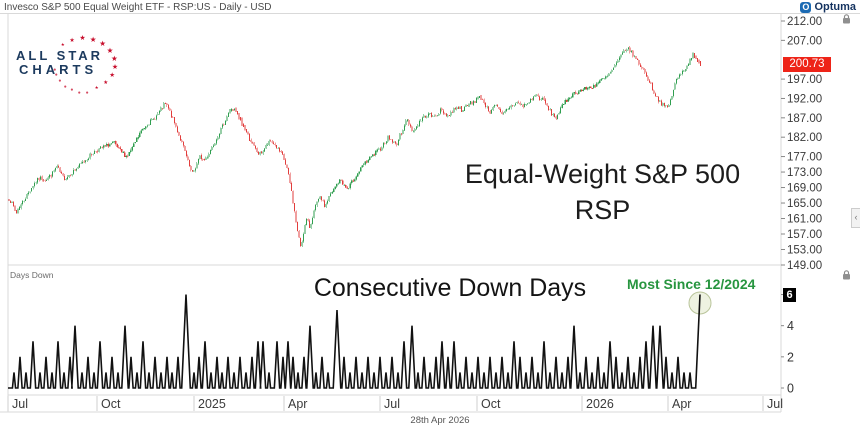 The height and width of the screenshot is (435, 860). Describe the element at coordinates (804, 266) in the screenshot. I see `price-axis-label: 149.00` at that location.